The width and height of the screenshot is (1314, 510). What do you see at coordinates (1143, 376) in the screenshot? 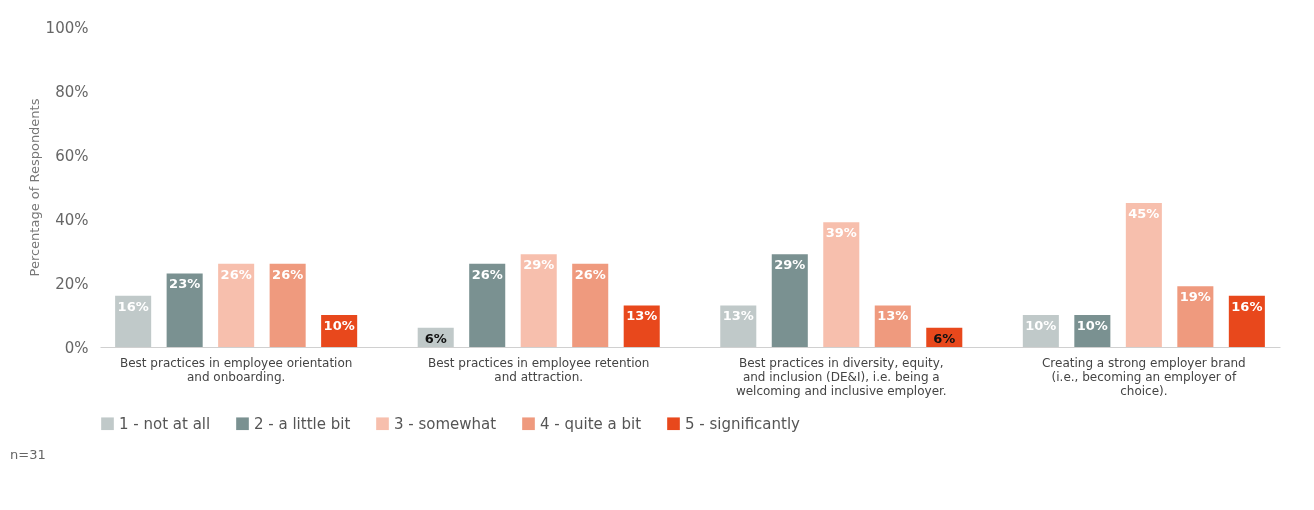
I see `x-tick-label: Creating a strong employer brand (i.e., becoming an employer of choice).` at bounding box center [1143, 376].